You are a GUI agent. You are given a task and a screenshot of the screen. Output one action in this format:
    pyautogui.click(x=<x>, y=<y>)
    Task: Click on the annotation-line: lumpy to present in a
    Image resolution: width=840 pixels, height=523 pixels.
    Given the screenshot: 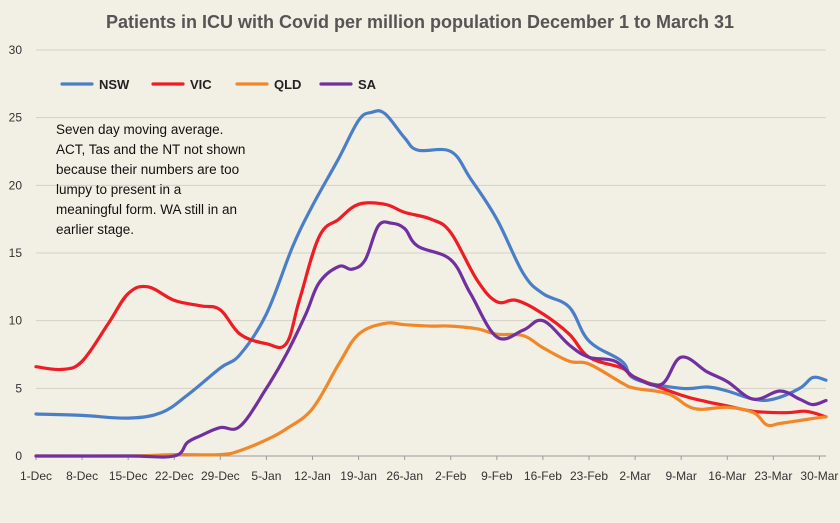 What is the action you would take?
    pyautogui.click(x=119, y=189)
    